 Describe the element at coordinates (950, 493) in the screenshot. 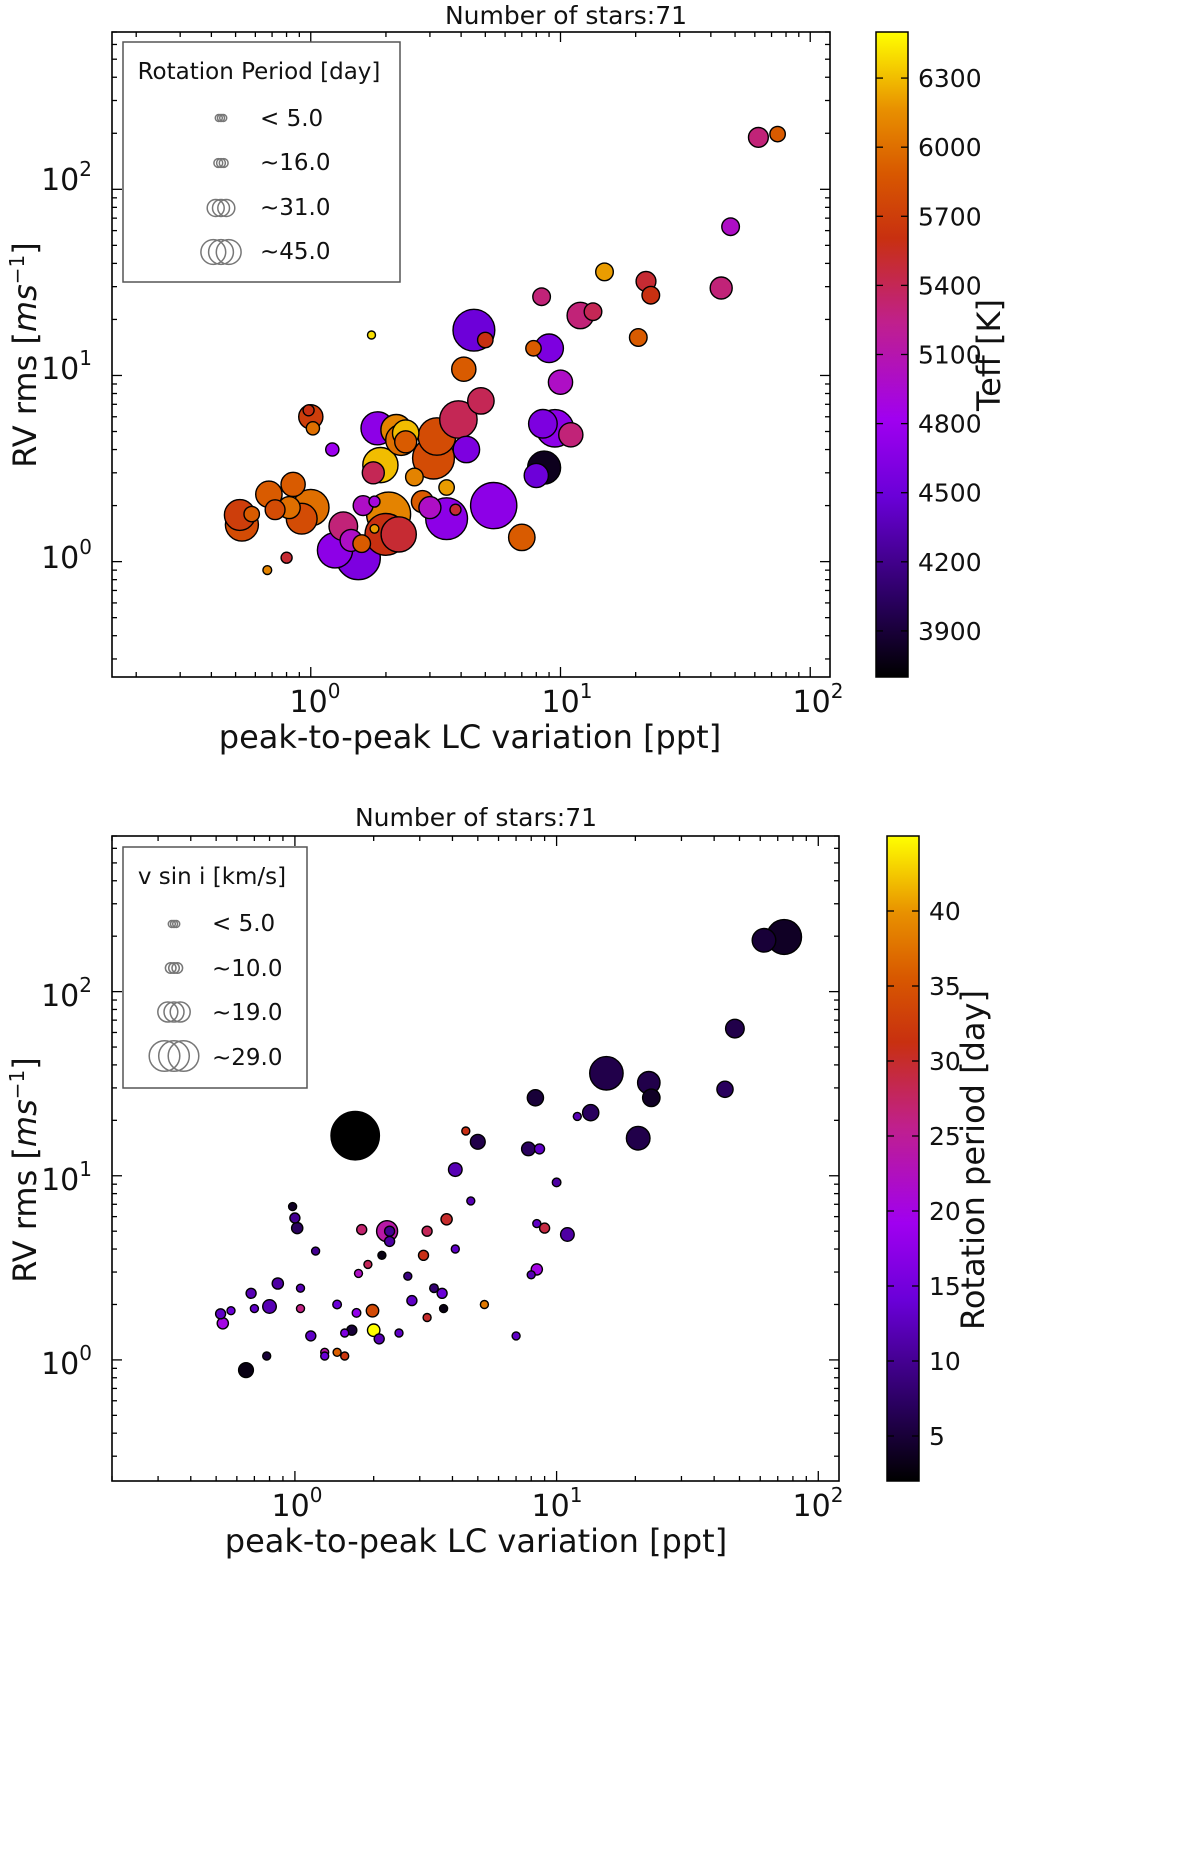

I see `colorbar-tick-label: 4500` at that location.